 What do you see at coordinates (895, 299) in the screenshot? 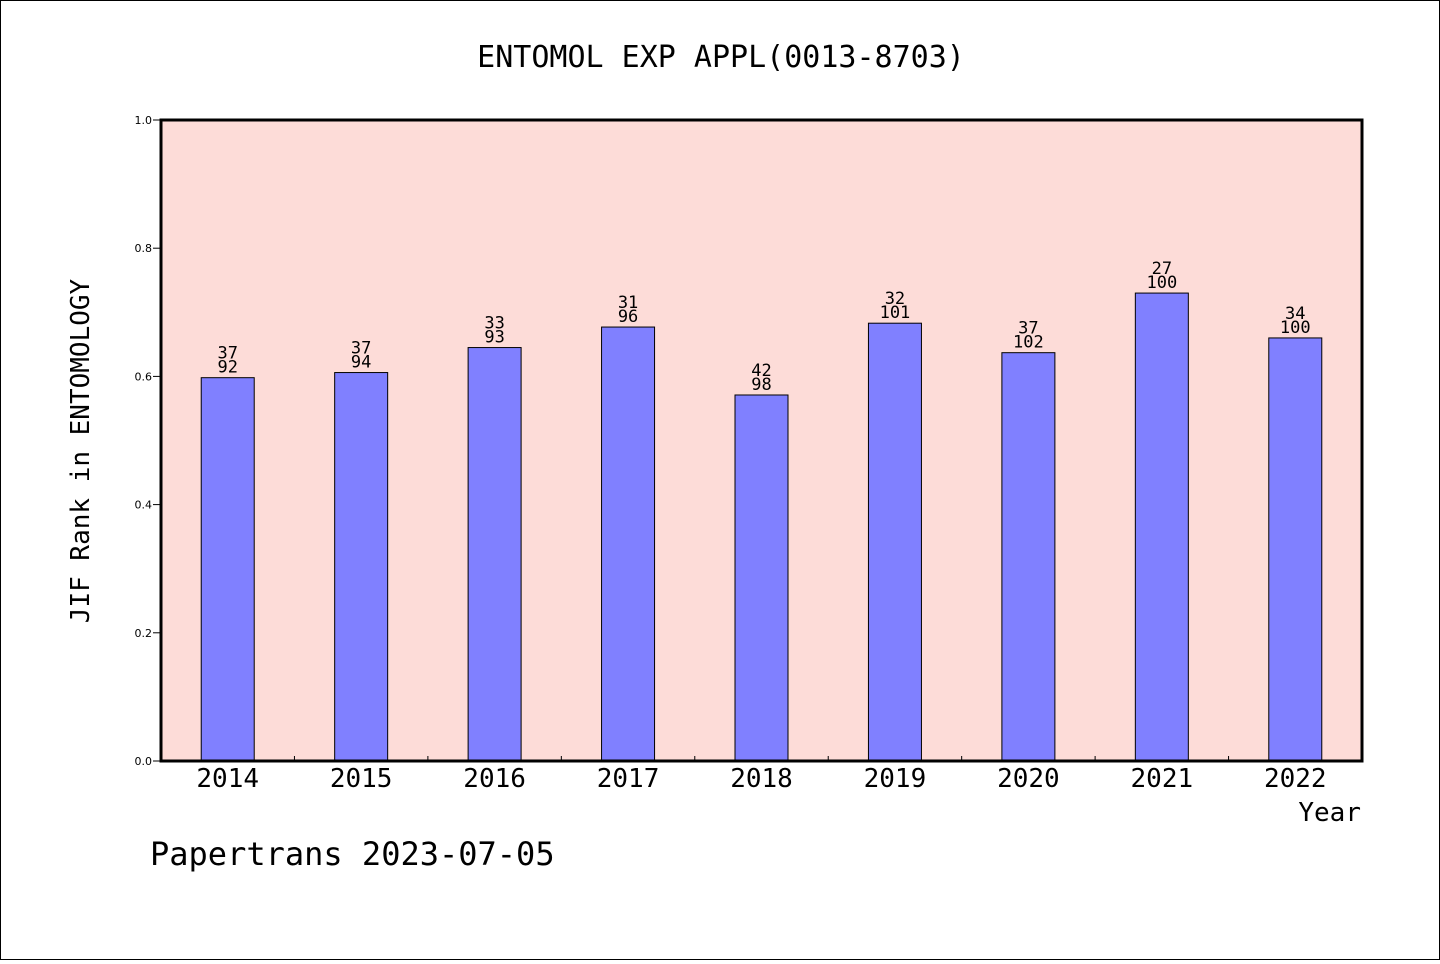
I see `bar-rank-label: 32` at bounding box center [895, 299].